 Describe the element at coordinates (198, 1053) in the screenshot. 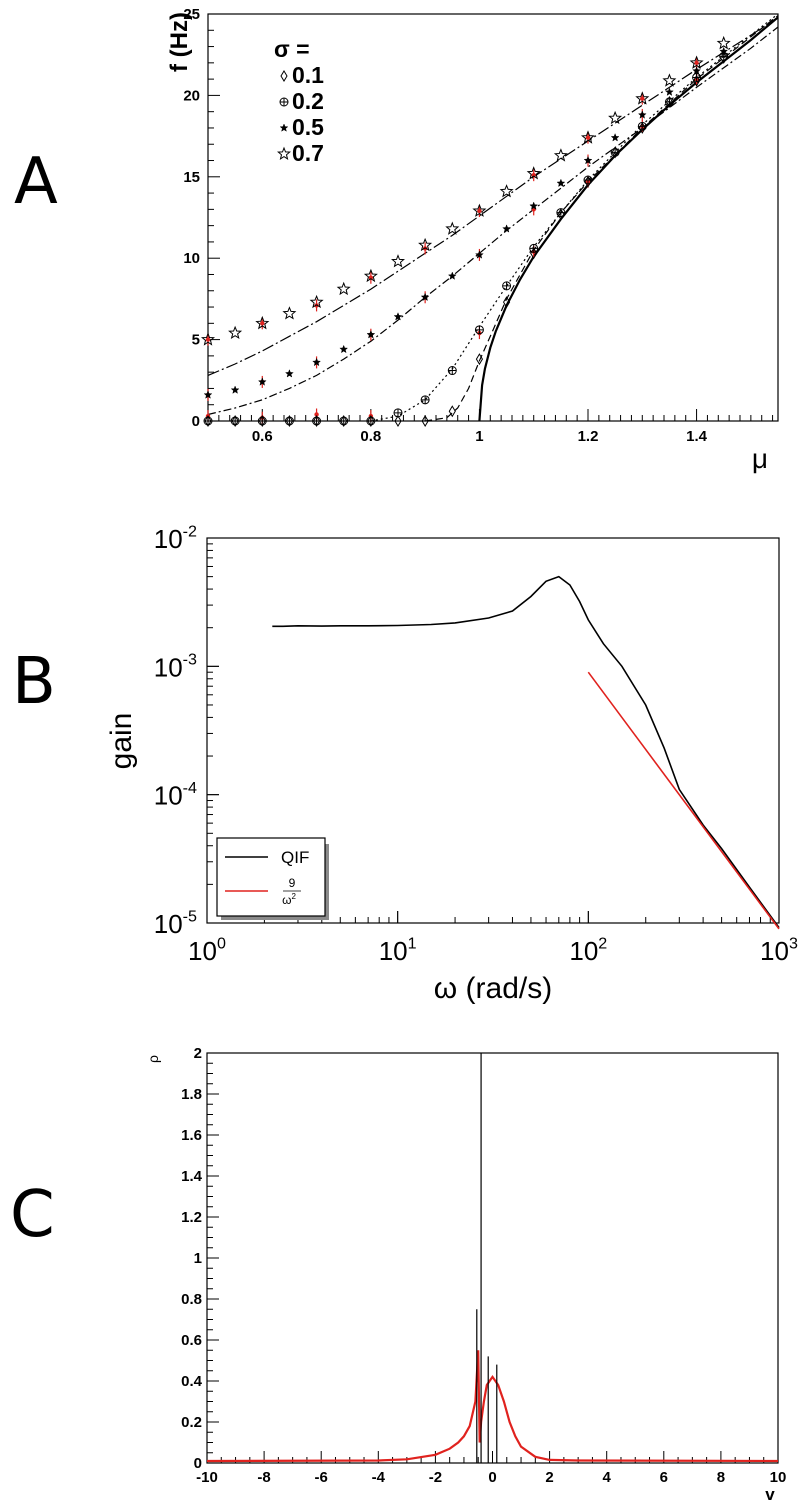

I see `y-tick-label: 2` at that location.